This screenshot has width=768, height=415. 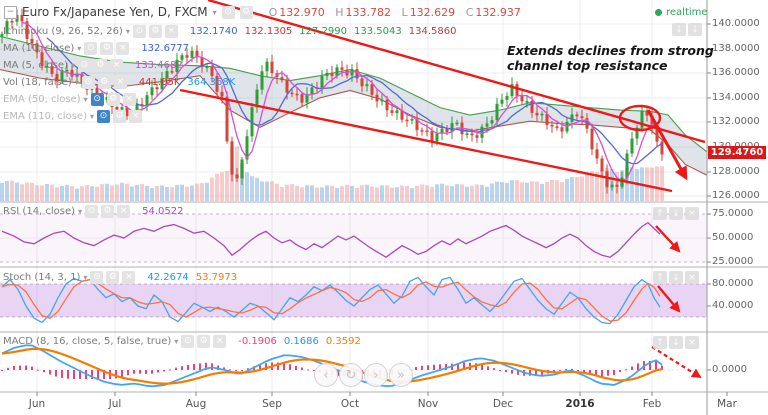 I want to click on low-value: 132.629, so click(x=432, y=12).